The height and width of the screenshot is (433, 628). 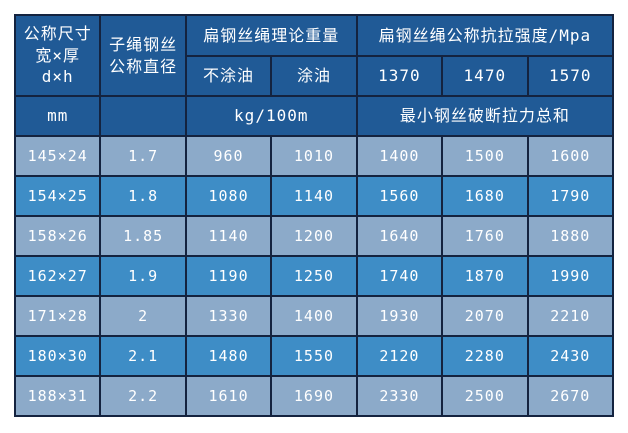 I want to click on table-cell: 1990, so click(x=570, y=276).